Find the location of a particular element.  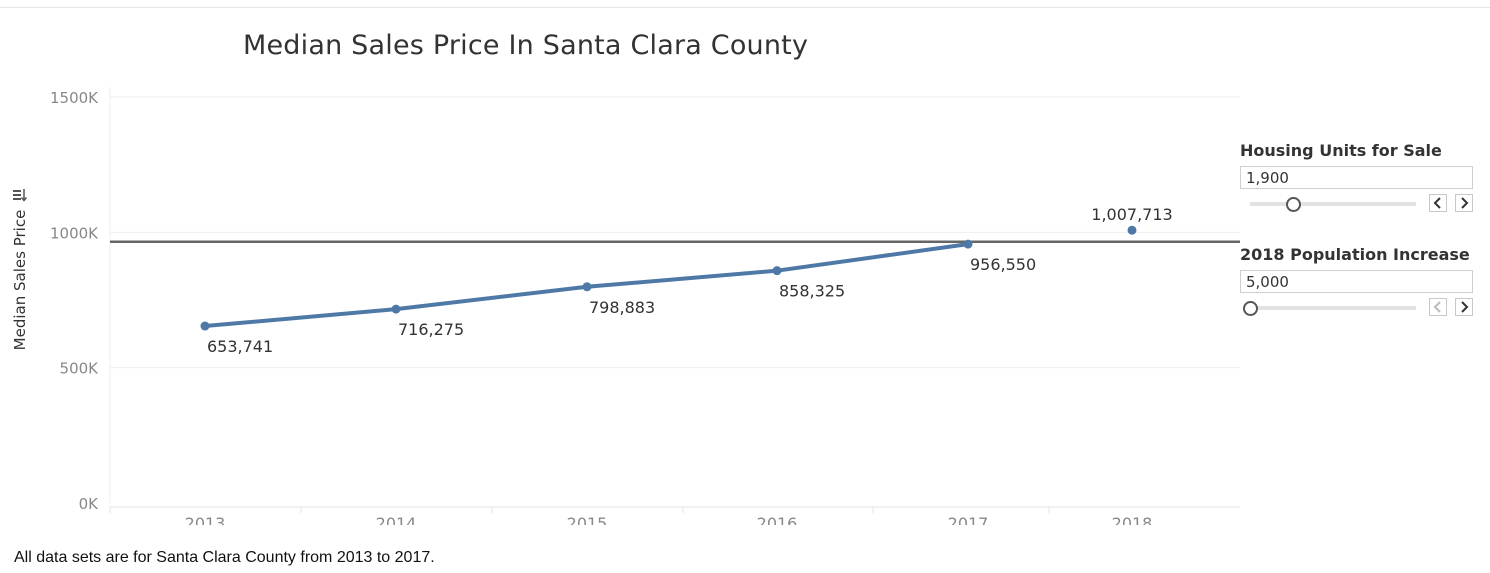

parameter-title: 2018 Population Increase is located at coordinates (1355, 254).